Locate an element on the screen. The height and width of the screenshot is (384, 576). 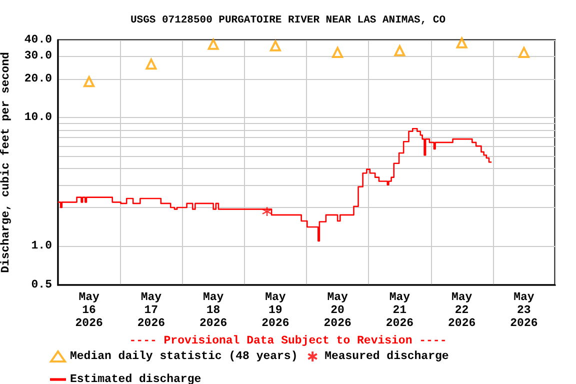
y-tick-label: 30.0 is located at coordinates (38, 56).